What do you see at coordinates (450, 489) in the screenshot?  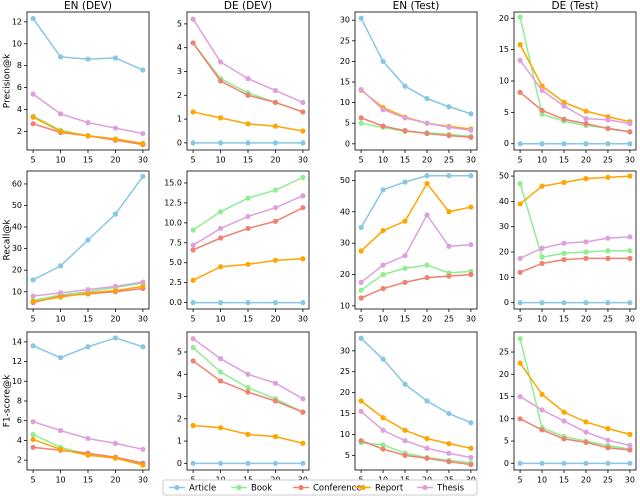 I see `legend-label: Thesis` at bounding box center [450, 489].